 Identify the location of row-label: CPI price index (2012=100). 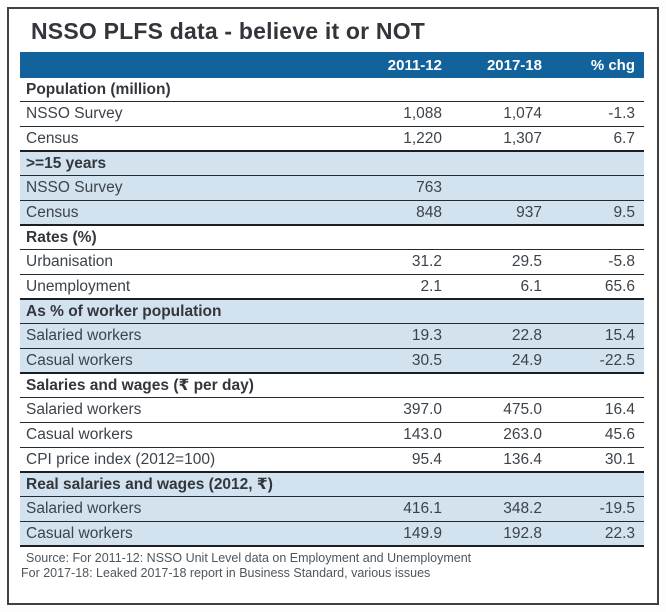
(121, 459).